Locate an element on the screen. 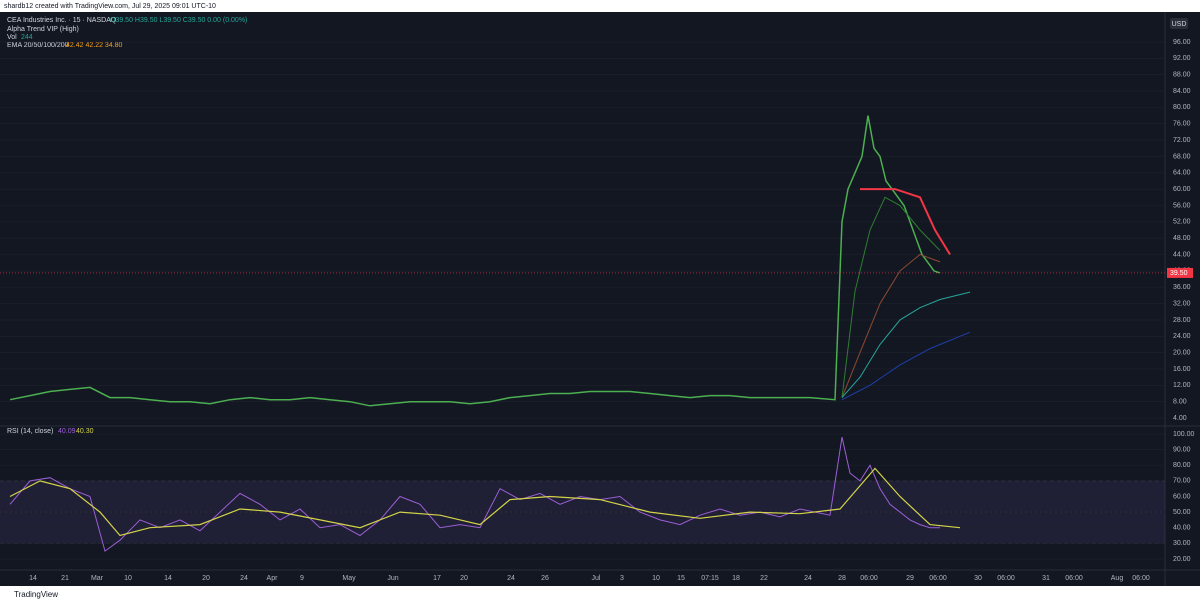  x-tick-label: 15 is located at coordinates (681, 578).